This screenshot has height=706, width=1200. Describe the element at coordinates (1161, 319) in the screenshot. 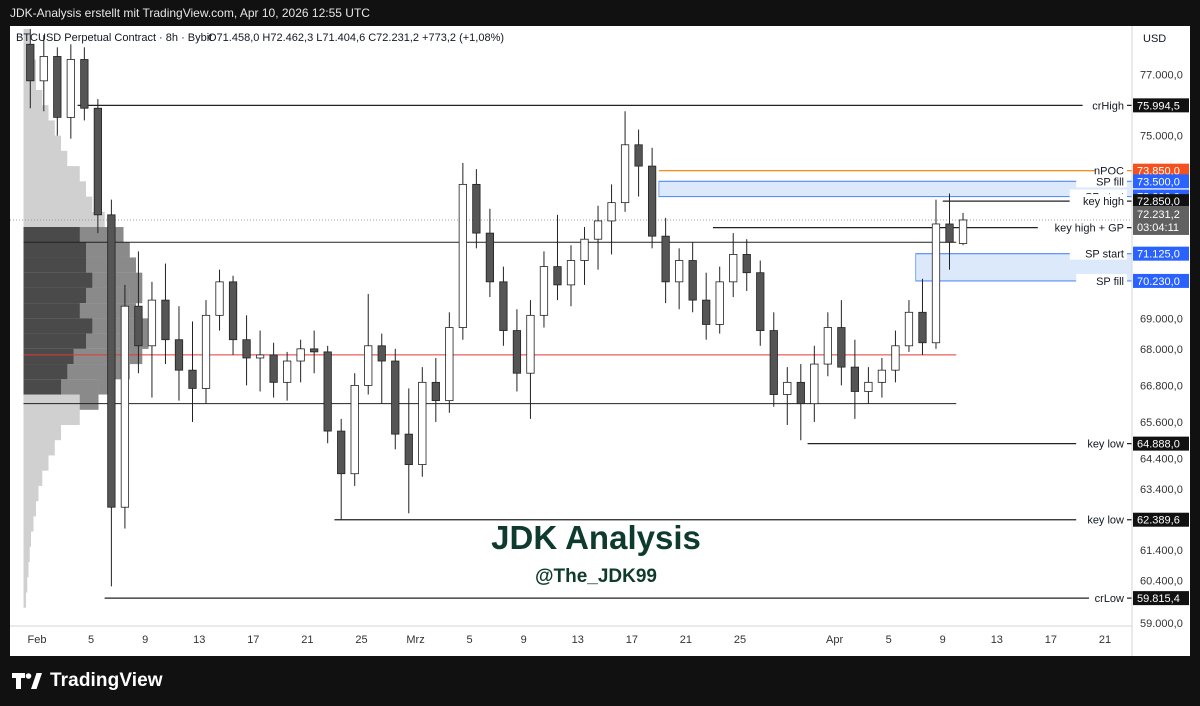

I see `price-tick-label: 69.000,0` at that location.